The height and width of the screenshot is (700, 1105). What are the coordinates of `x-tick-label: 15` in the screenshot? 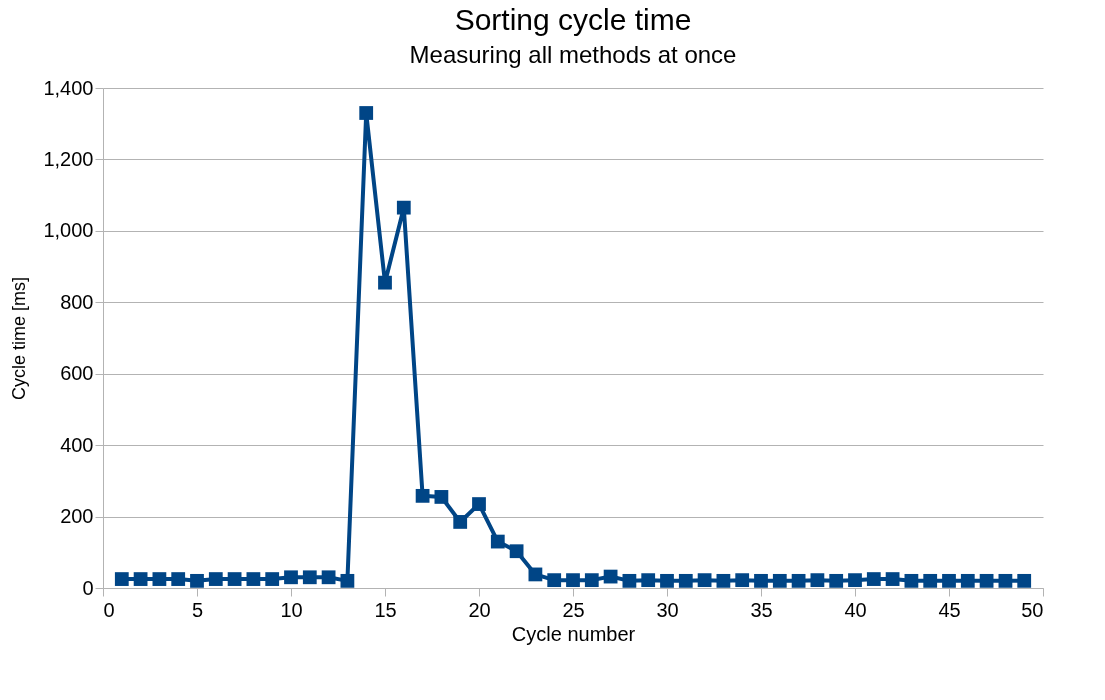 It's located at (385, 609).